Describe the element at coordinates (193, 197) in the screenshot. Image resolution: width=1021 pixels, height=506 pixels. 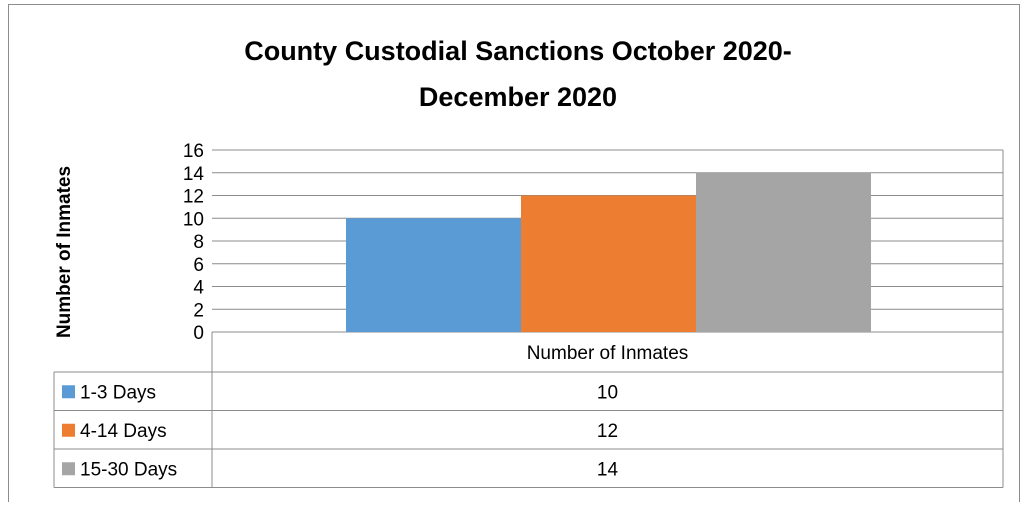
I see `y-tick-label: 12` at that location.